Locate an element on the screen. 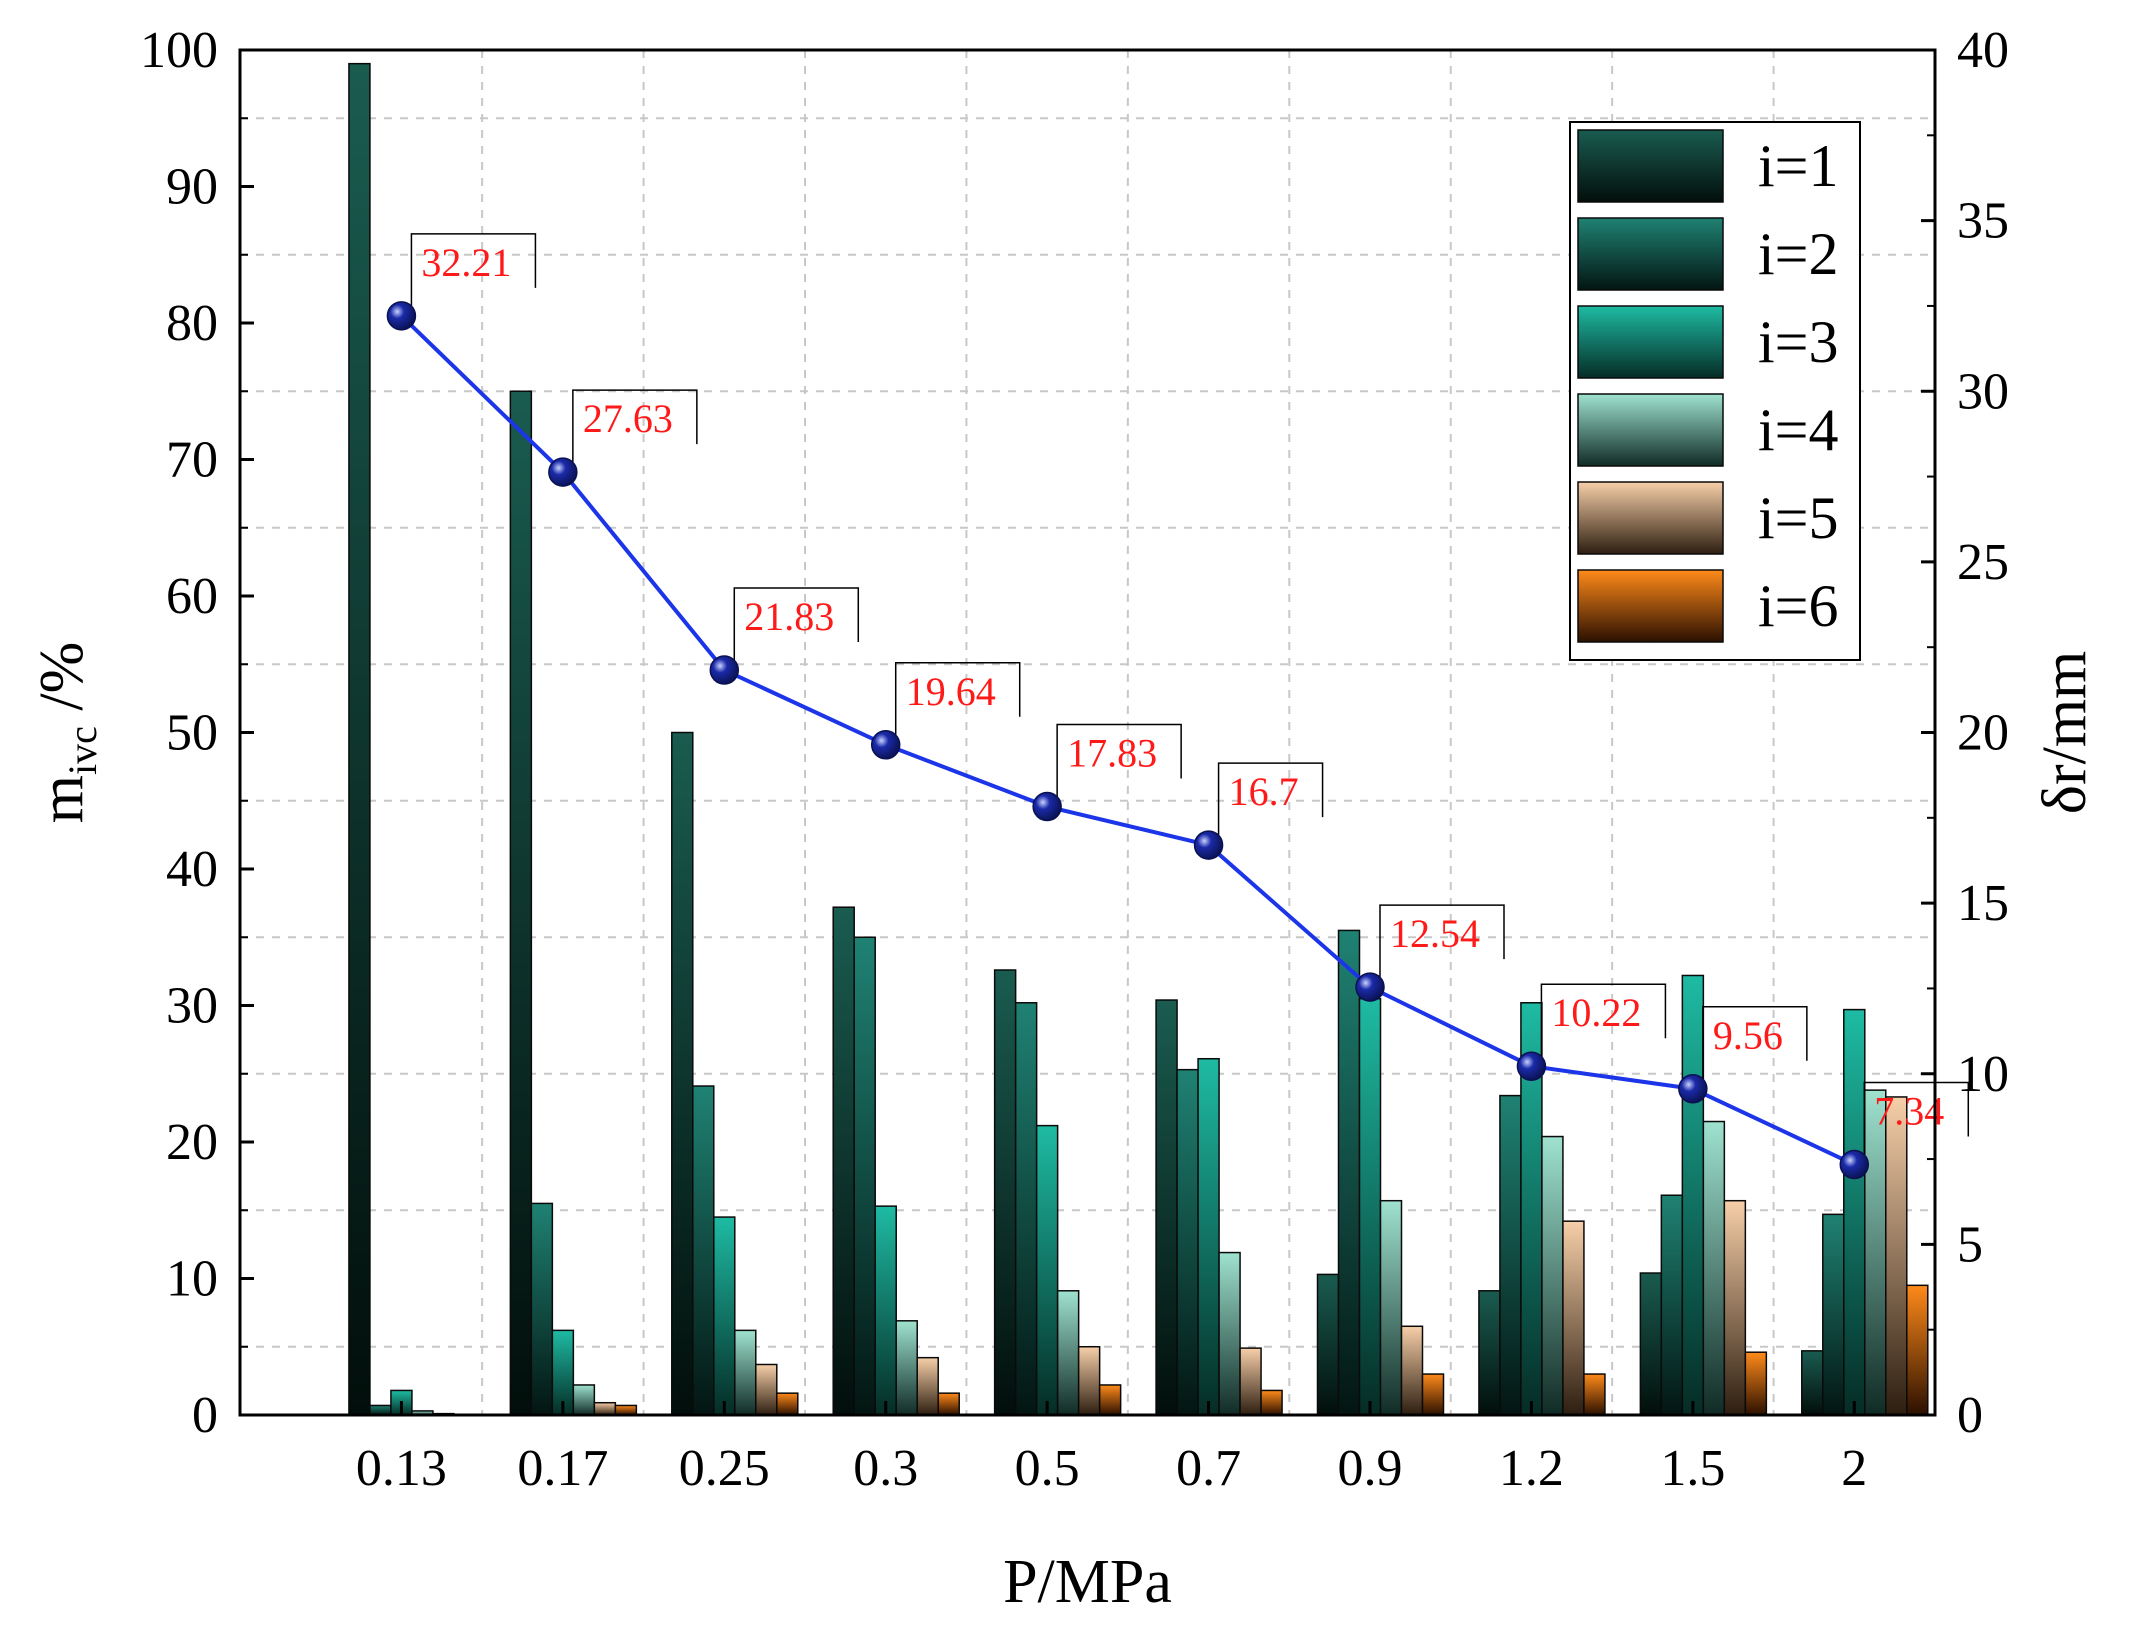 The height and width of the screenshot is (1636, 2132). marker-10.22 is located at coordinates (1531, 1066).